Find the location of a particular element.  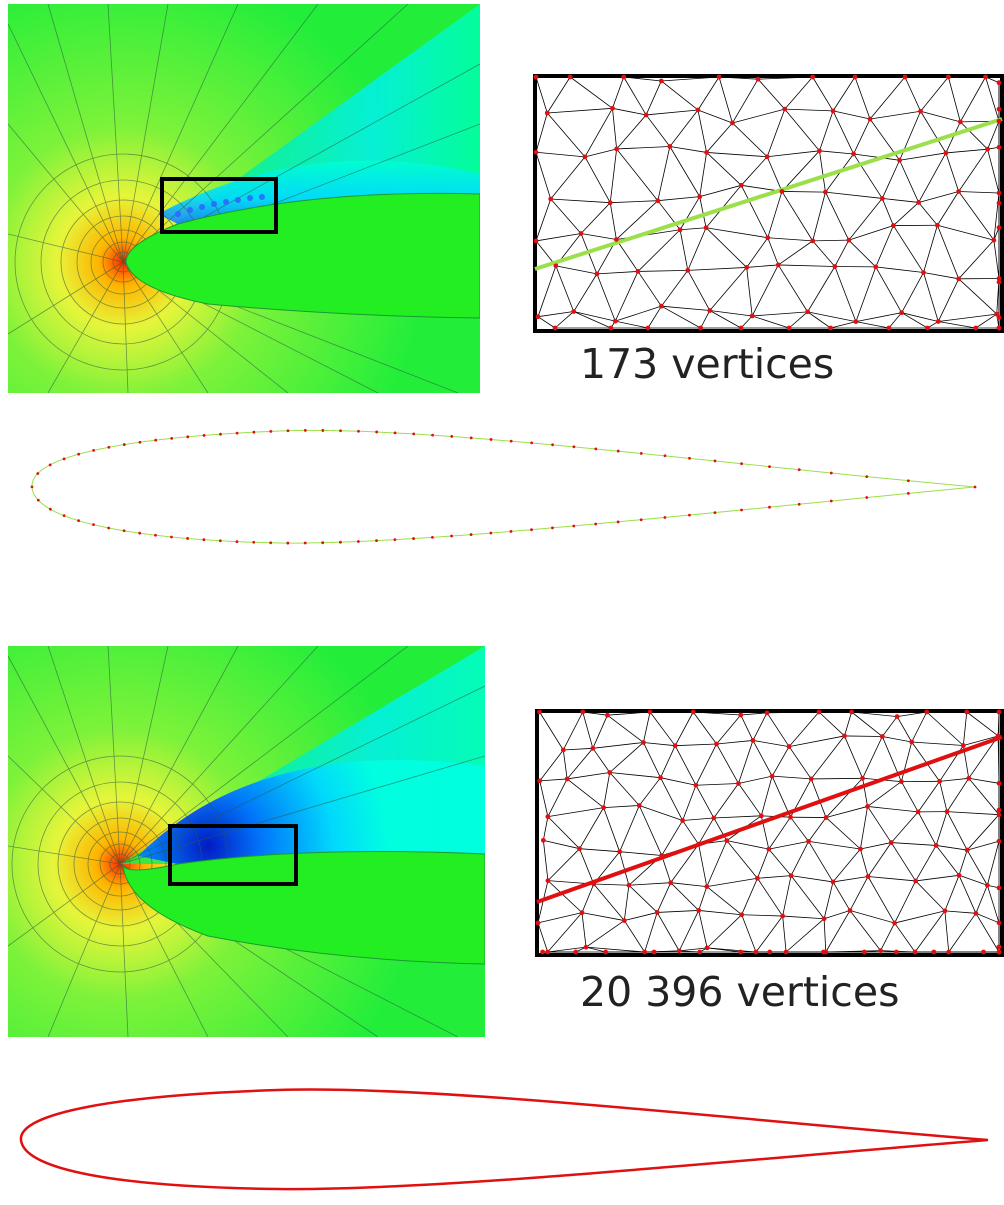

mesh-zoom-fine-svg is located at coordinates (769, 833).